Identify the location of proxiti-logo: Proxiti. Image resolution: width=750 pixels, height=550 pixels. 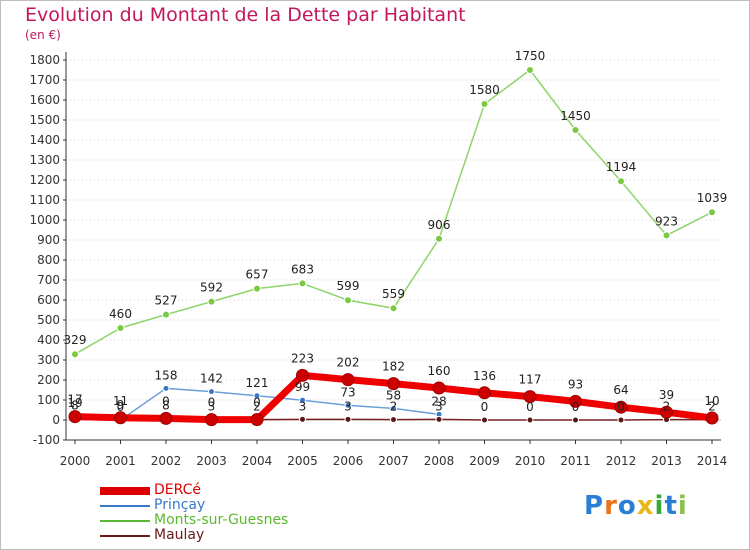
(636, 506).